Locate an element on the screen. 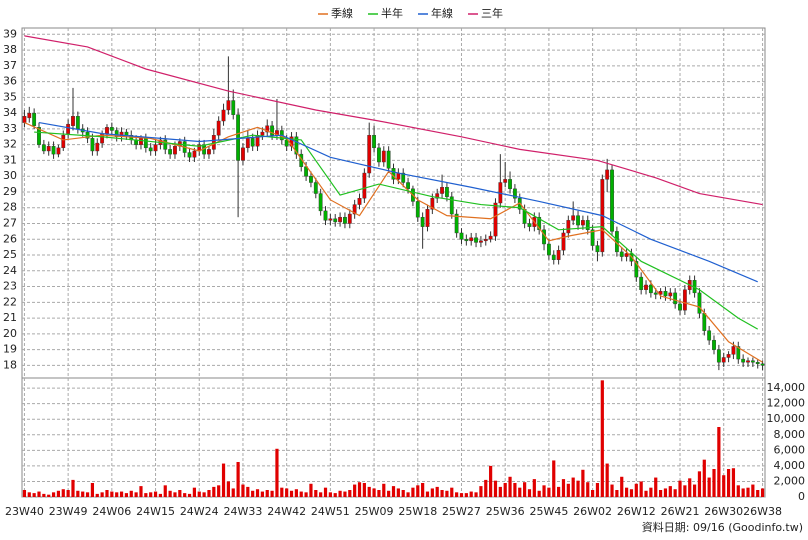  x-tick-label: 23W49 is located at coordinates (68, 511).